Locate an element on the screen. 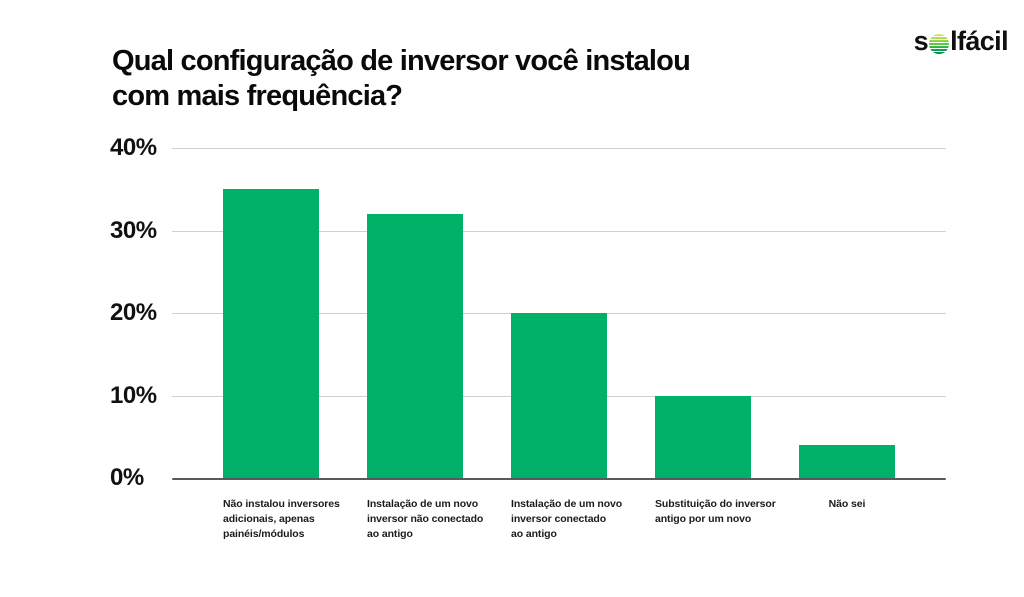 The image size is (1024, 597). solfacil-logo: s lfácil is located at coordinates (961, 41).